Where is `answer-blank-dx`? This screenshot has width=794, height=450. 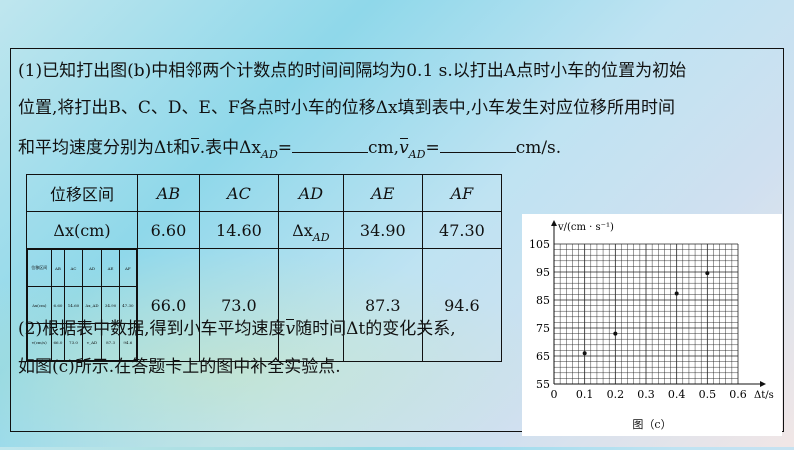
answer-blank-dx is located at coordinates (330, 145).